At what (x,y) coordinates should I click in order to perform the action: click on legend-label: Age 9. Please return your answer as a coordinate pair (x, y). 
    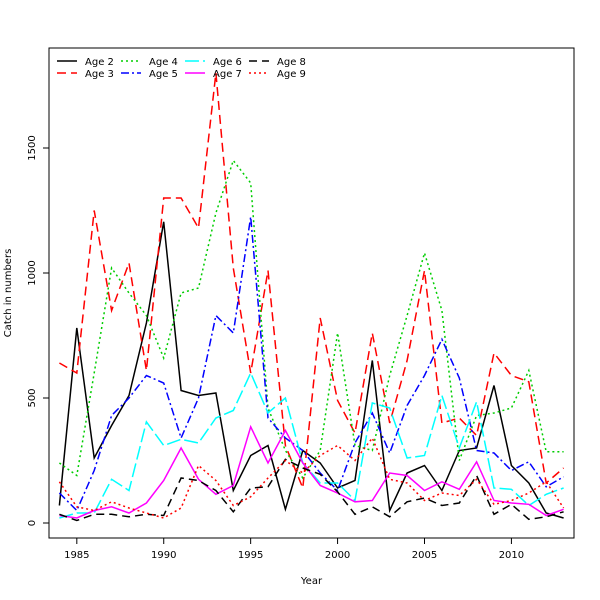
    Looking at the image, I should click on (291, 74).